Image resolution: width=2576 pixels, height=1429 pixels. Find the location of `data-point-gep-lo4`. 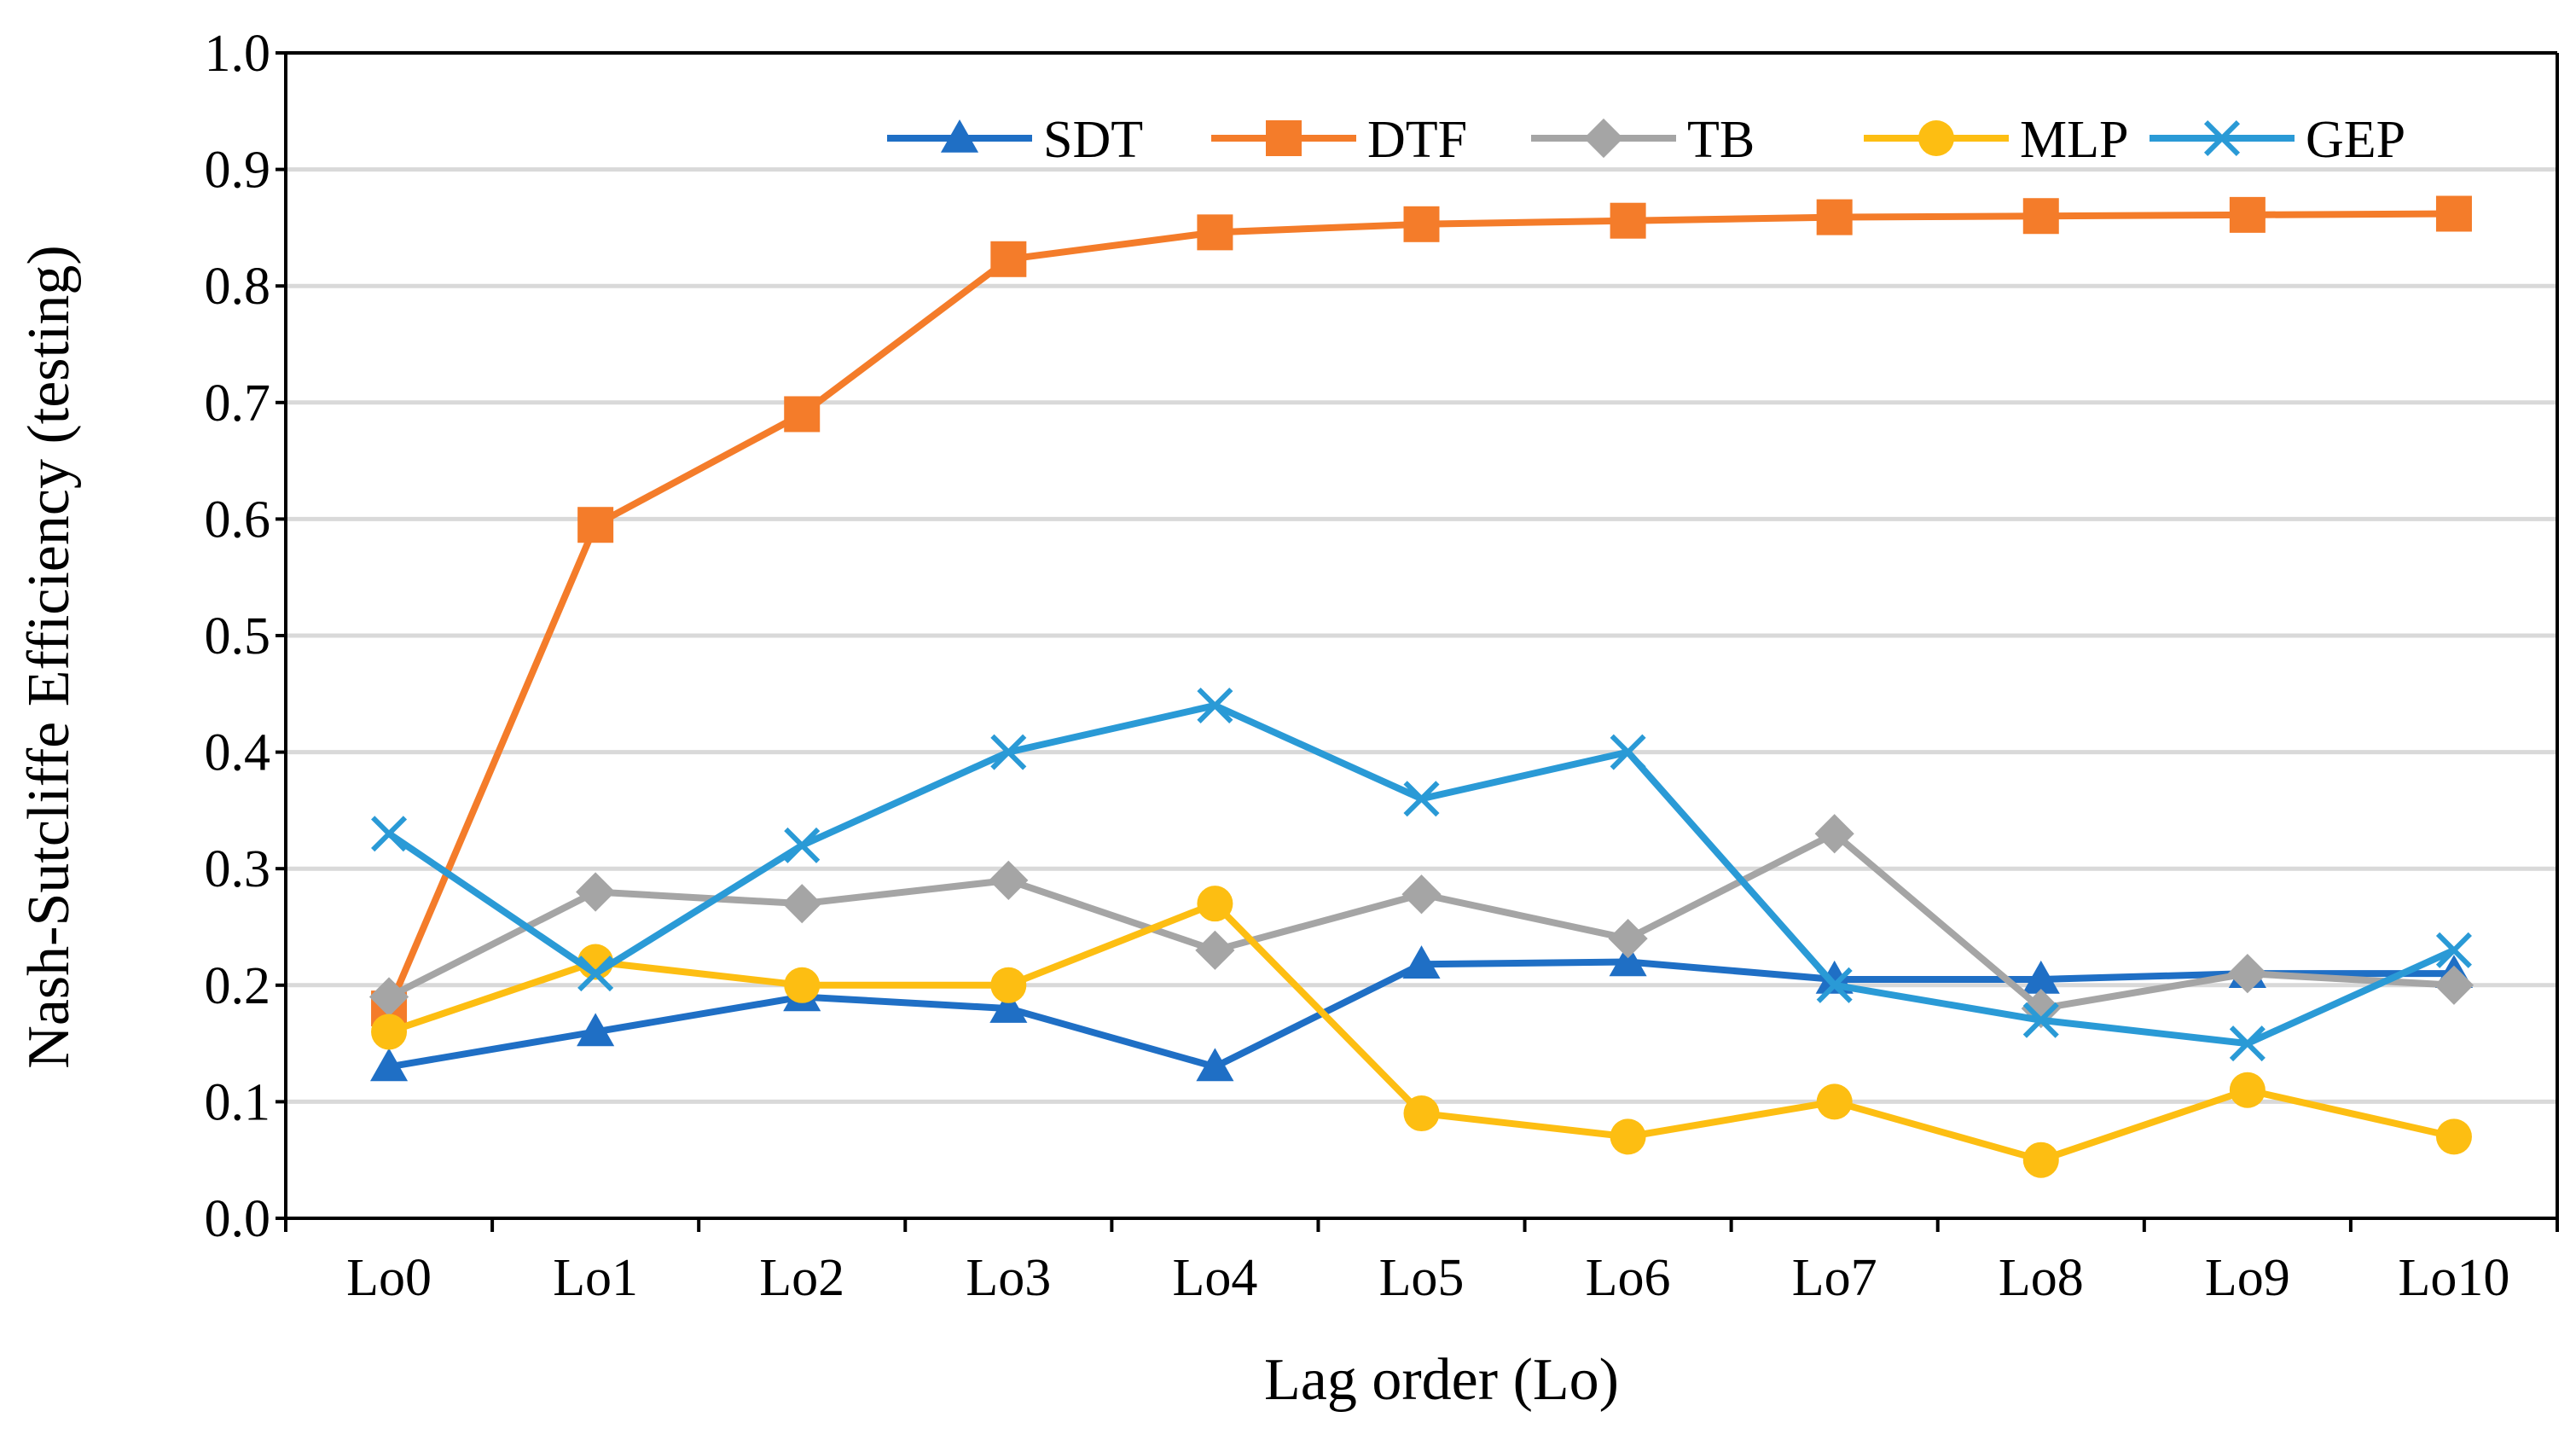

data-point-gep-lo4 is located at coordinates (1215, 705).